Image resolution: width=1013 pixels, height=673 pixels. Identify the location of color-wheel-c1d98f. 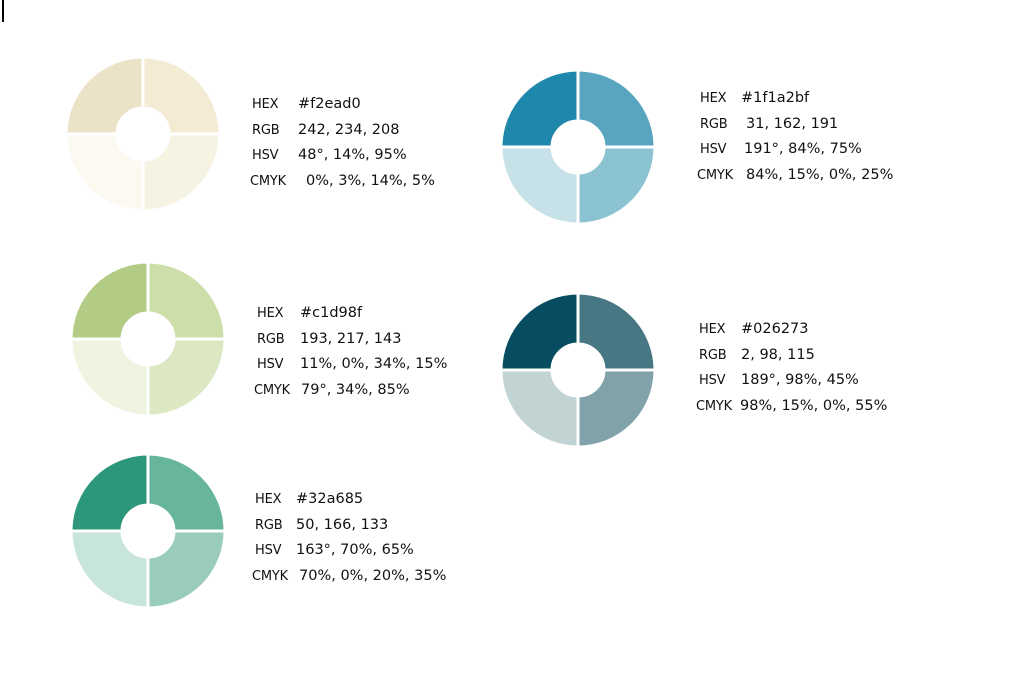
(148, 339).